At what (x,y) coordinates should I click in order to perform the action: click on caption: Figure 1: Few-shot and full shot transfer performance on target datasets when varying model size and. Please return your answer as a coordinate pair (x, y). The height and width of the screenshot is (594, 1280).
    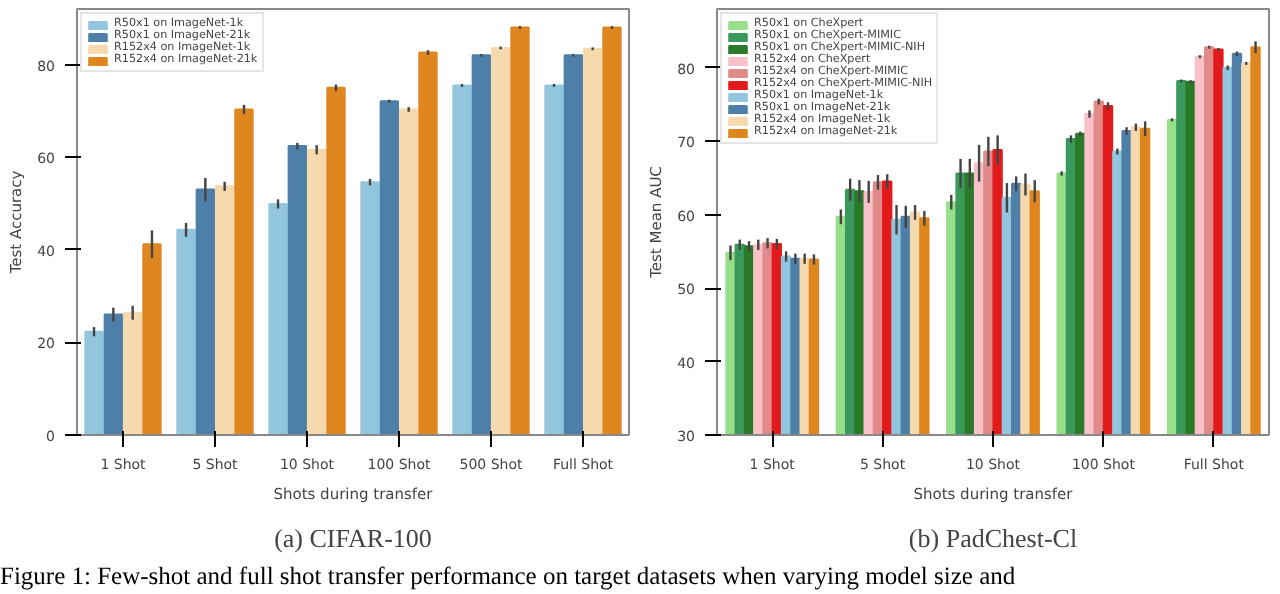
    Looking at the image, I should click on (508, 576).